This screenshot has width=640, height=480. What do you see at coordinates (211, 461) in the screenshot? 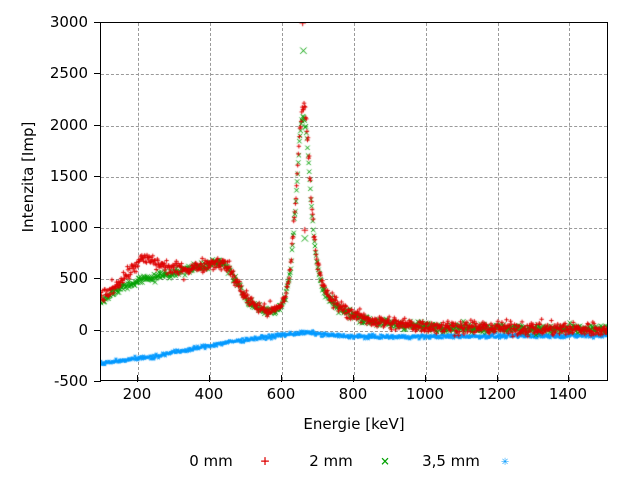
I see `legend-label-0: 0 mm` at bounding box center [211, 461].